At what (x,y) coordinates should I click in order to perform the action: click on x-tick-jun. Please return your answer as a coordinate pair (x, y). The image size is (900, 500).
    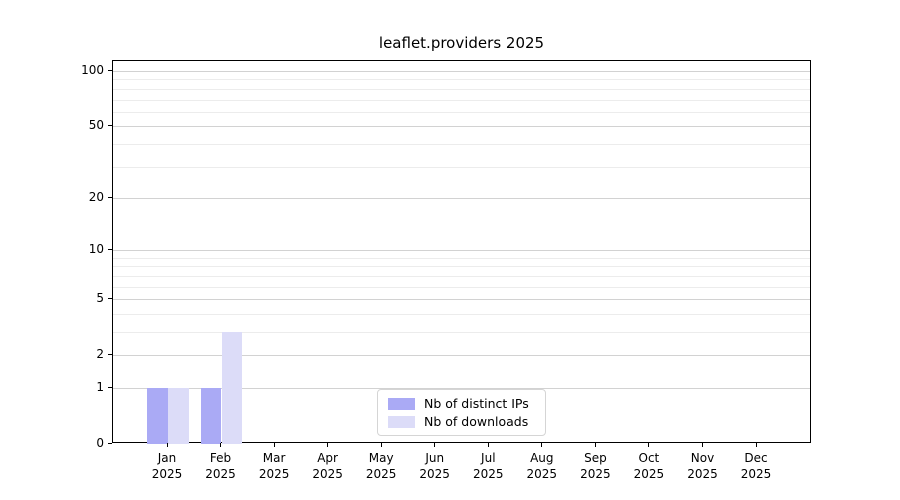
    Looking at the image, I should click on (435, 445).